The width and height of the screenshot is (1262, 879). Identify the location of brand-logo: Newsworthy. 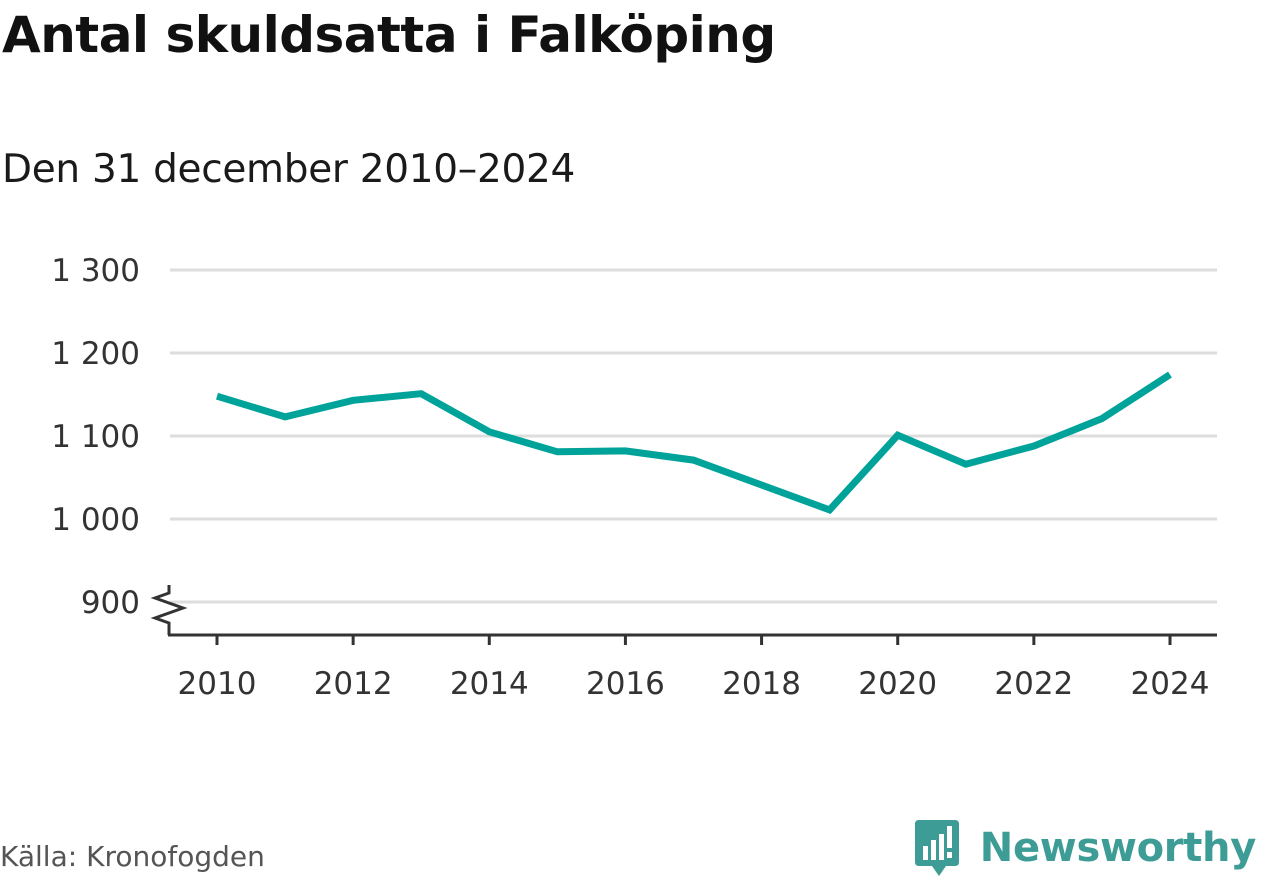
(1084, 848).